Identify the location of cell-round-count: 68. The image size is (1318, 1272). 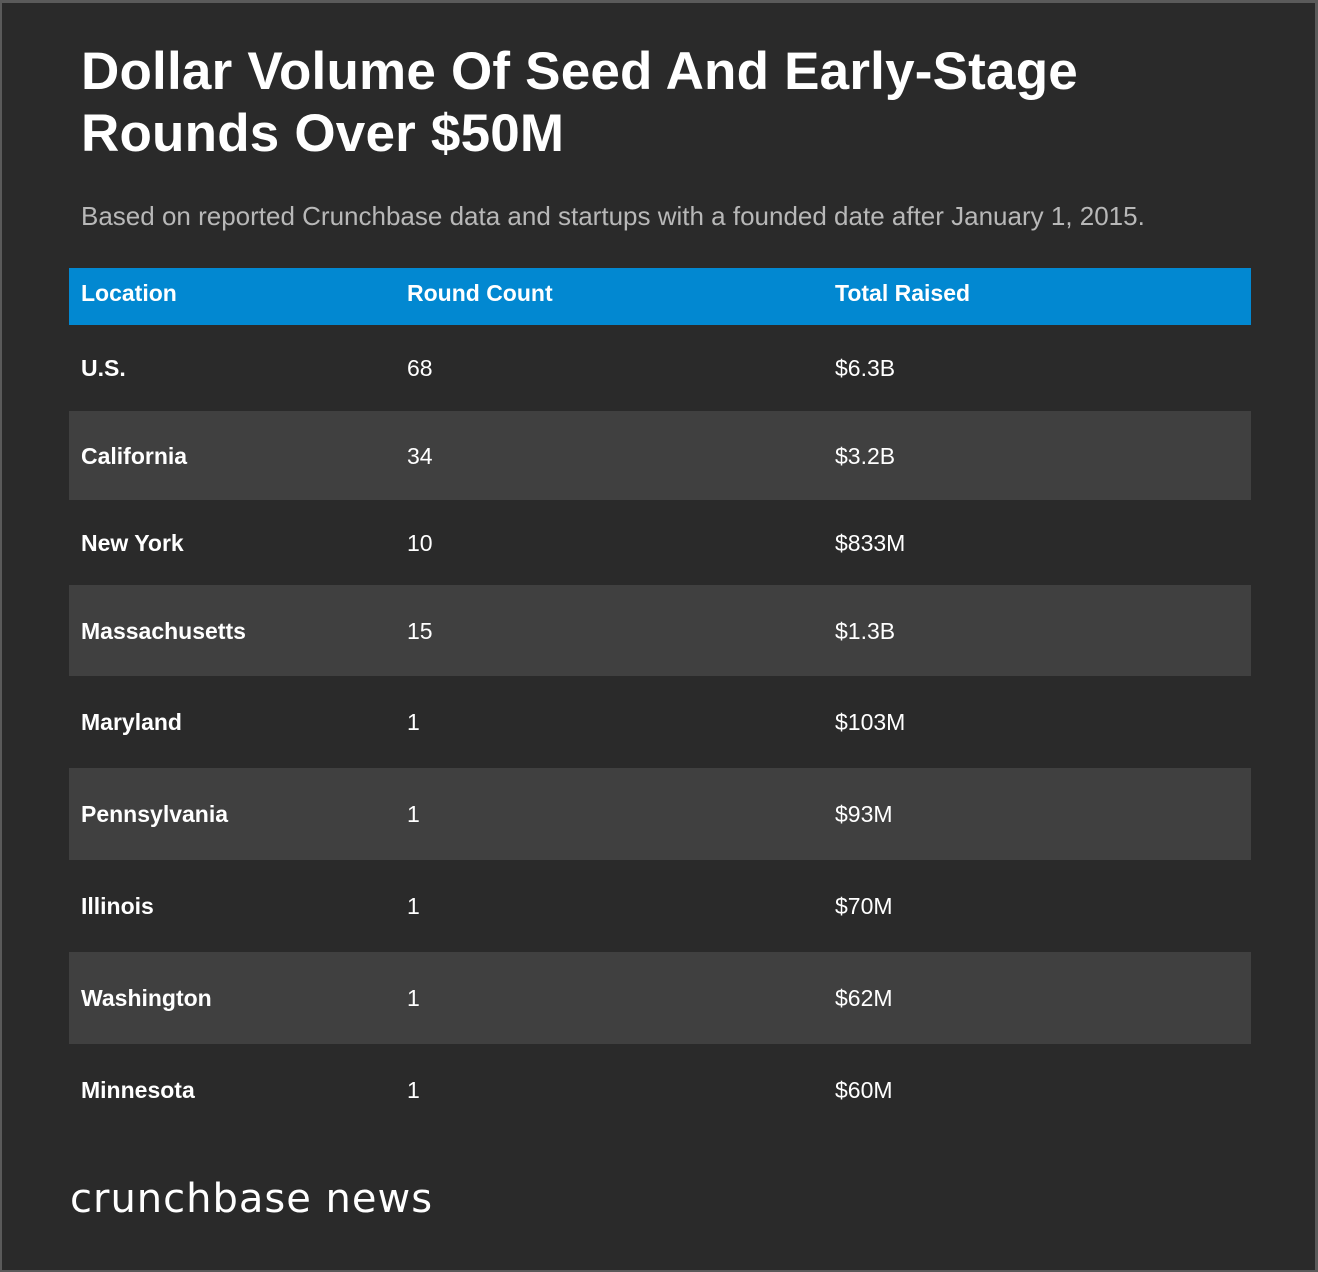
(420, 368).